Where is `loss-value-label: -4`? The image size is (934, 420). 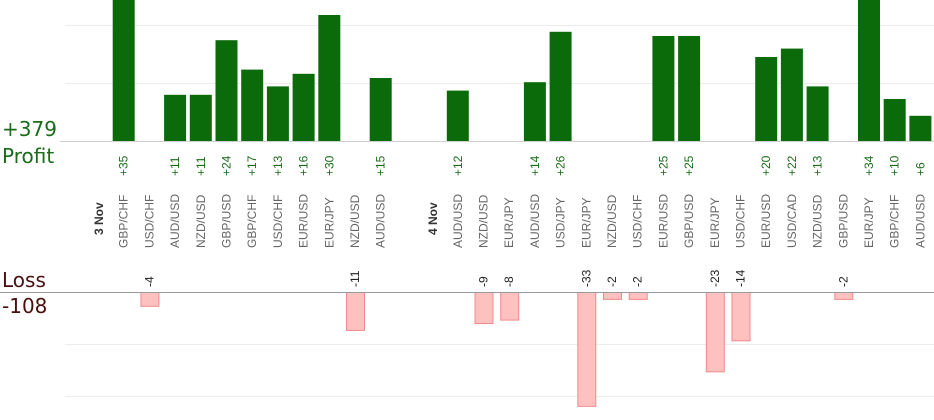
loss-value-label: -4 is located at coordinates (149, 281).